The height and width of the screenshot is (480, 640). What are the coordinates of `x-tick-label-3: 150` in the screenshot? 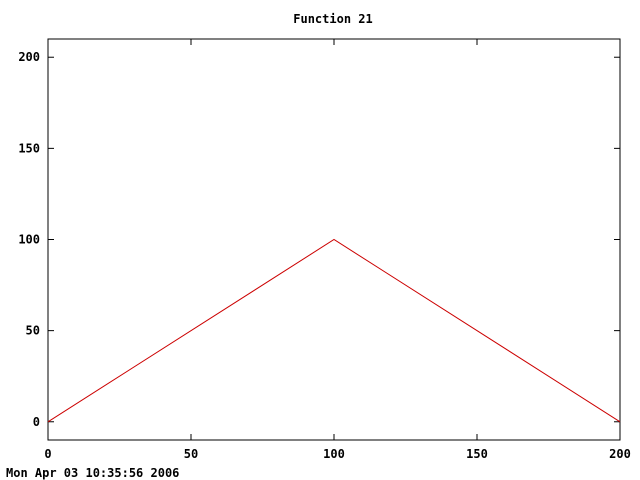 It's located at (477, 454).